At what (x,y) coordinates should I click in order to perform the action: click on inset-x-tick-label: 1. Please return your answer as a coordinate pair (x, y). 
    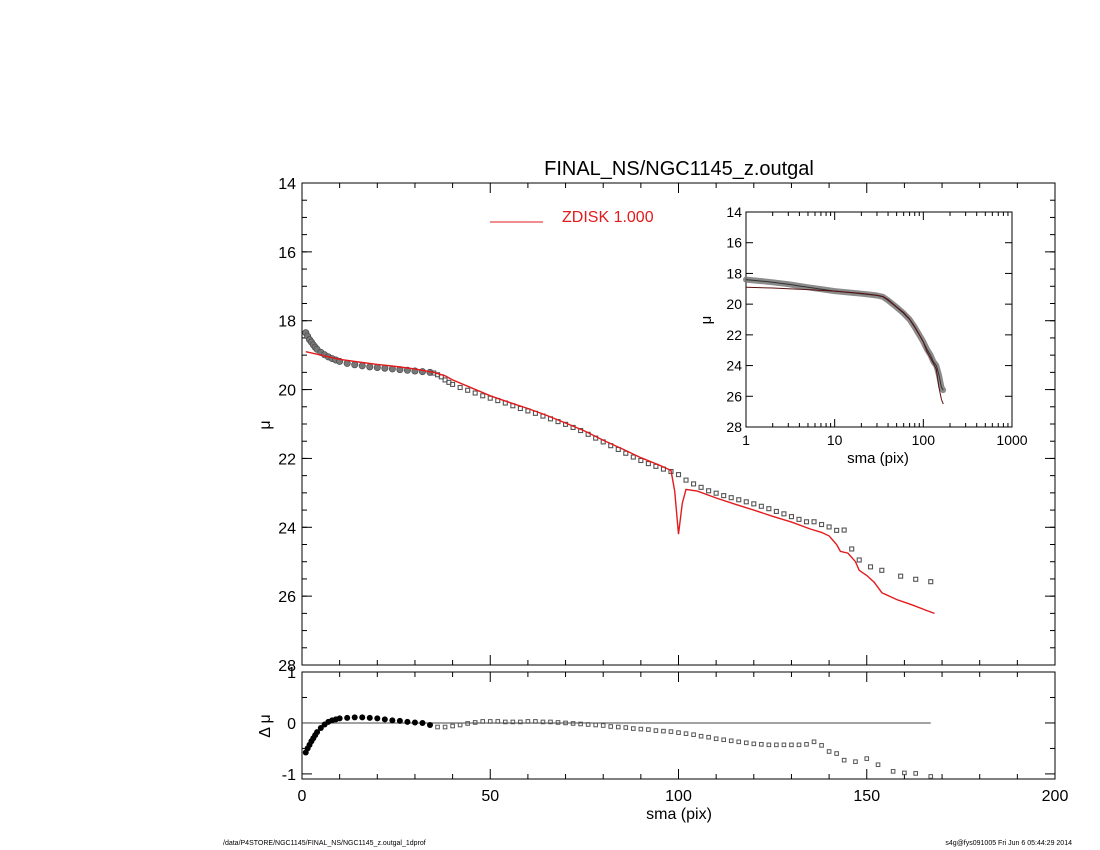
    Looking at the image, I should click on (746, 440).